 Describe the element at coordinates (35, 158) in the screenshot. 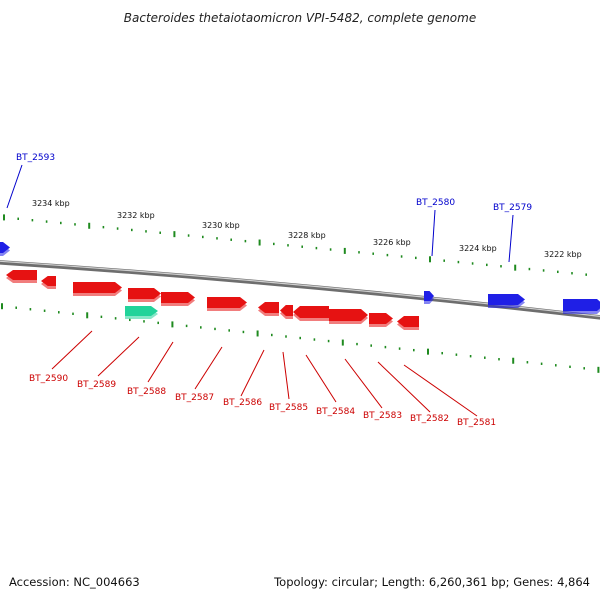

I see `gene-label-forward: BT_2593` at that location.